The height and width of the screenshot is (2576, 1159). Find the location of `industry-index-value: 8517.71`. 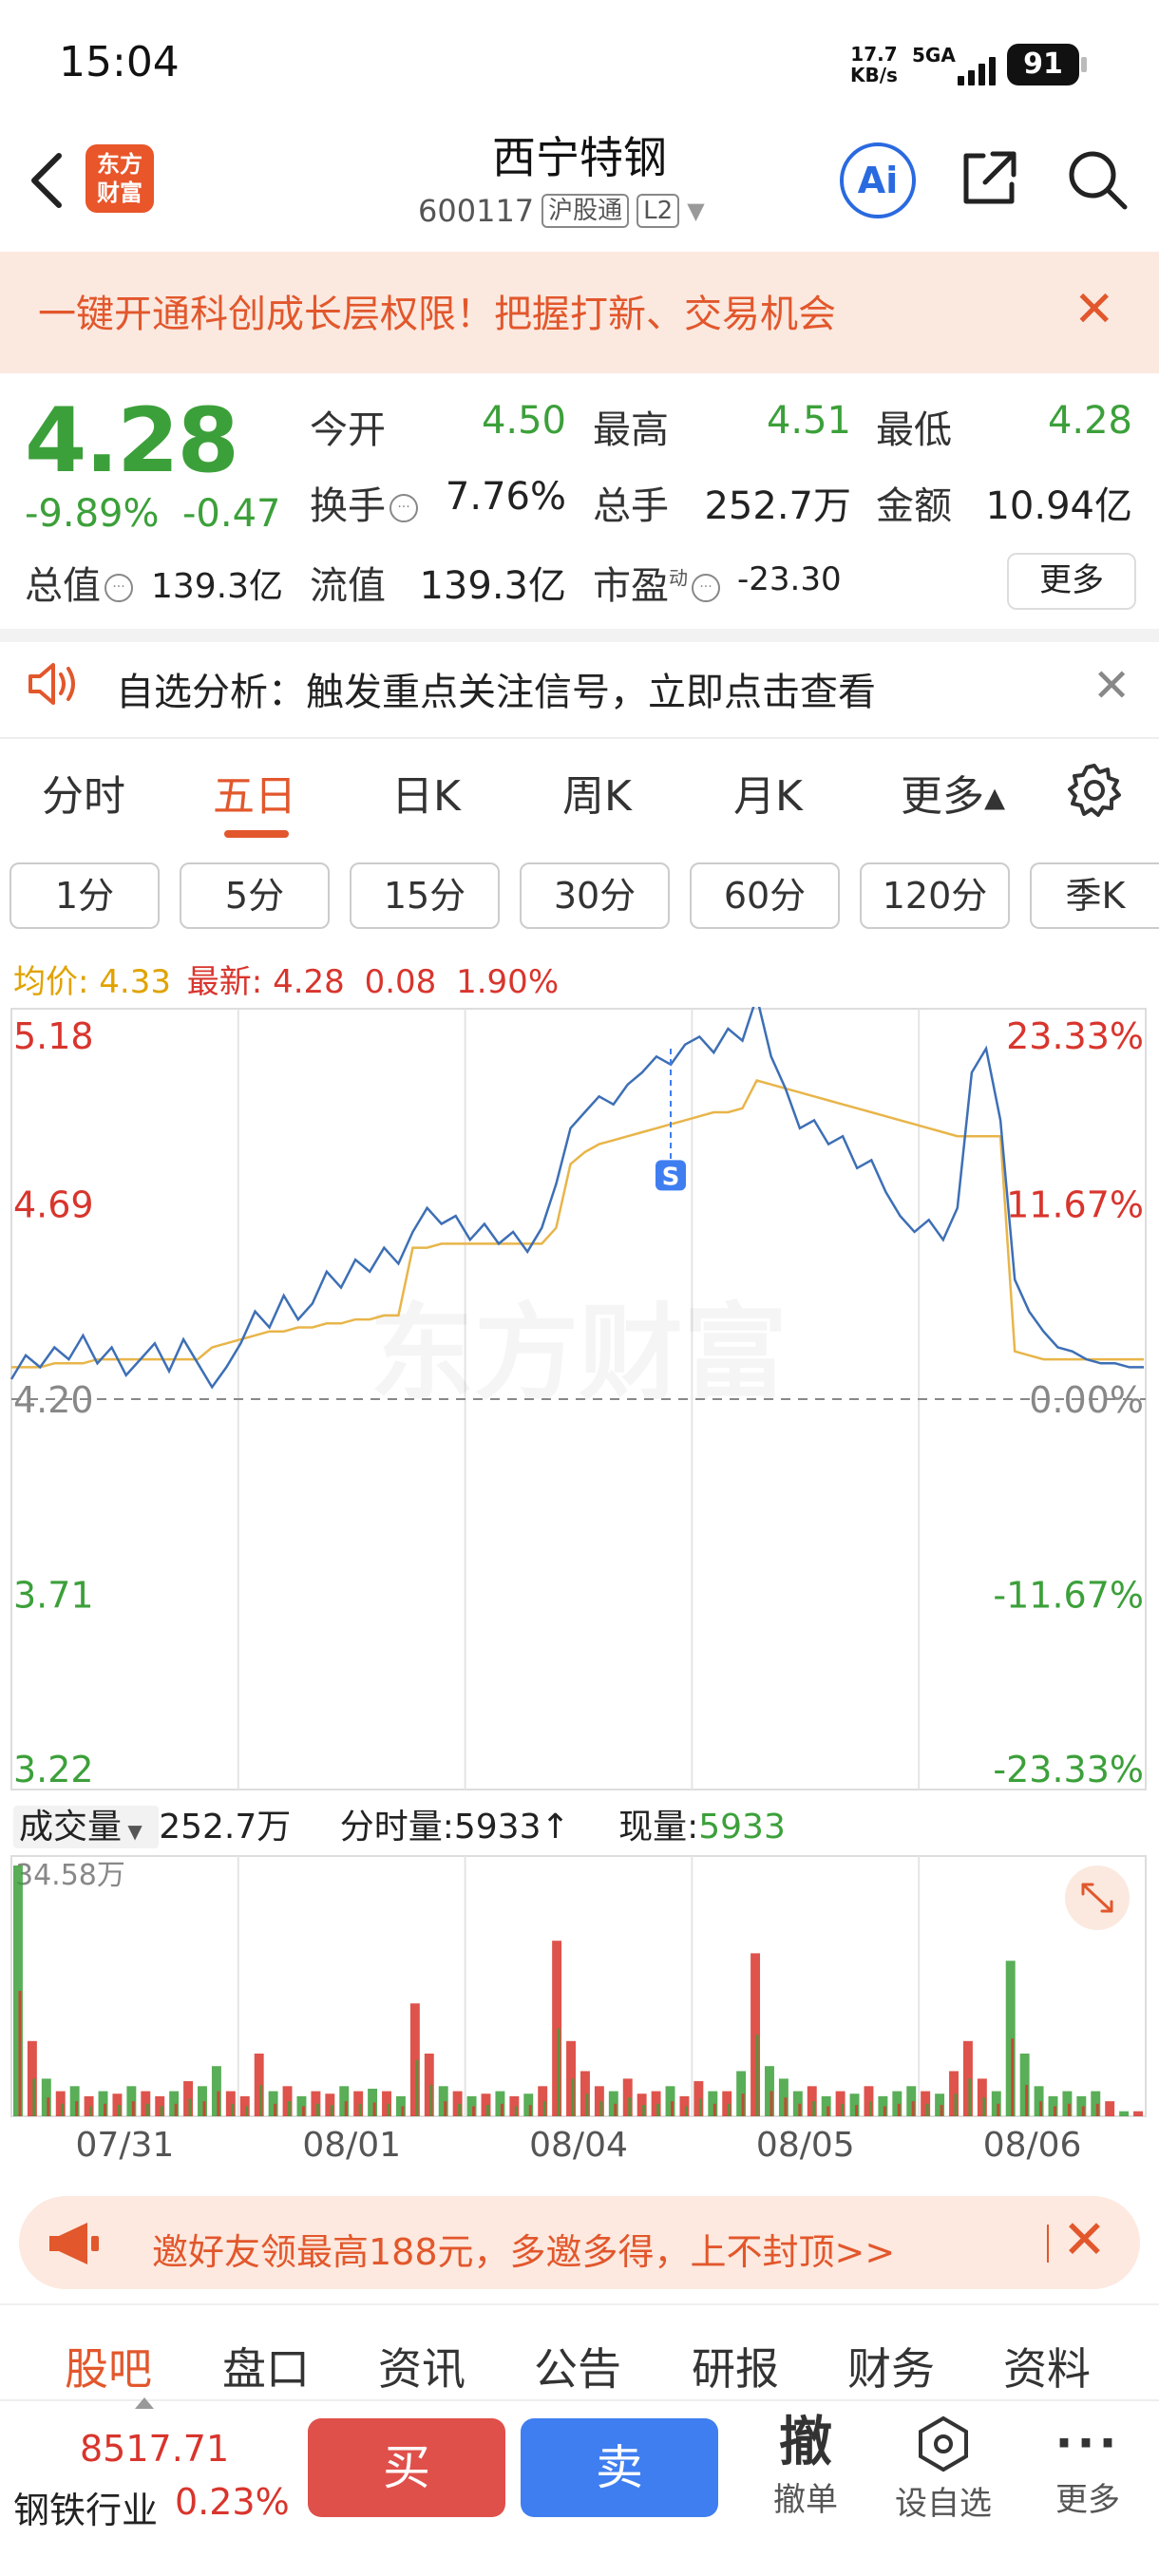

industry-index-value: 8517.71 is located at coordinates (155, 2449).